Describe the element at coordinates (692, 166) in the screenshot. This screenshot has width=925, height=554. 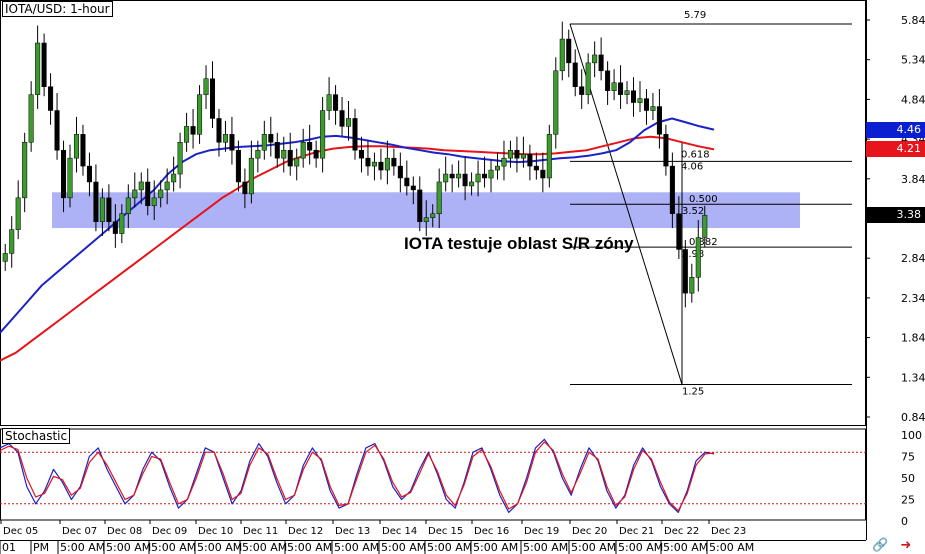
I see `fib-label: 4.06` at that location.